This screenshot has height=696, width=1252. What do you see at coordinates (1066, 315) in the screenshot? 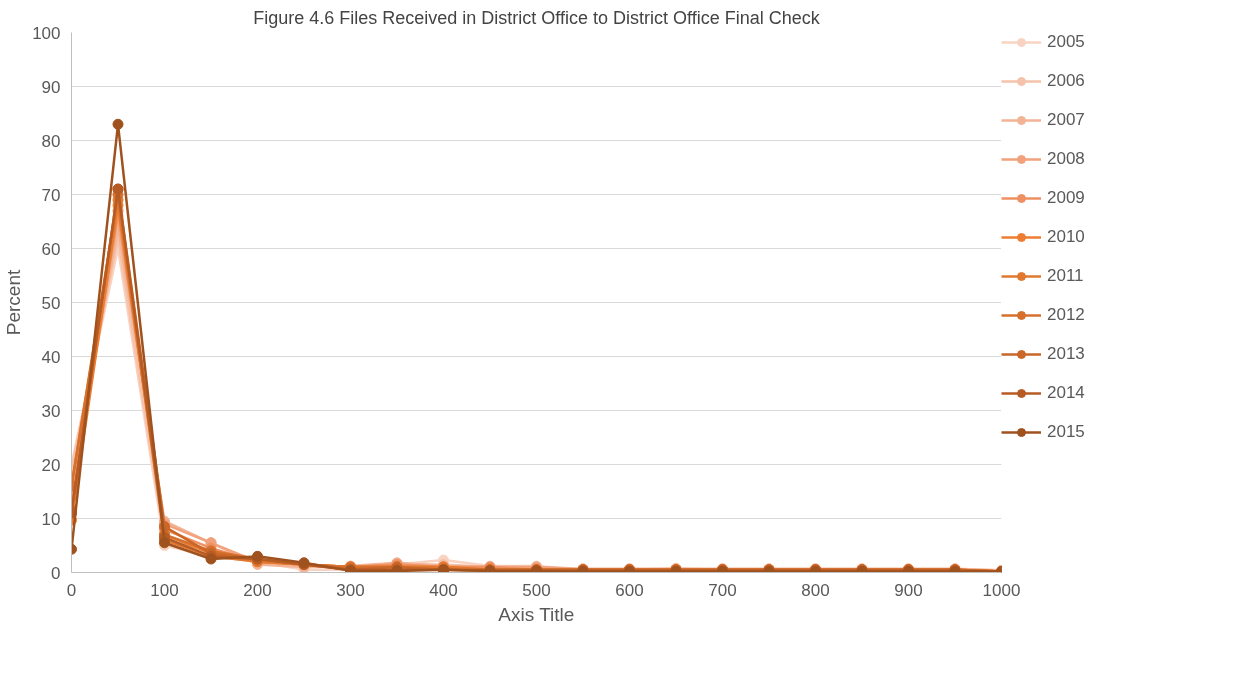
I see `legend-label: 2012` at bounding box center [1066, 315].